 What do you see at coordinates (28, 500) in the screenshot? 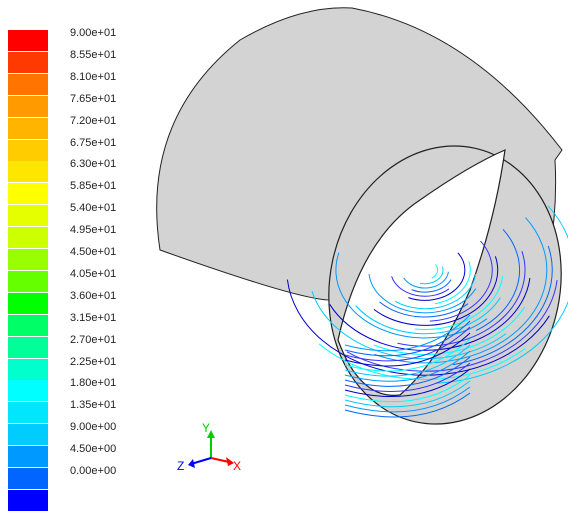
I see `legend-swatch` at bounding box center [28, 500].